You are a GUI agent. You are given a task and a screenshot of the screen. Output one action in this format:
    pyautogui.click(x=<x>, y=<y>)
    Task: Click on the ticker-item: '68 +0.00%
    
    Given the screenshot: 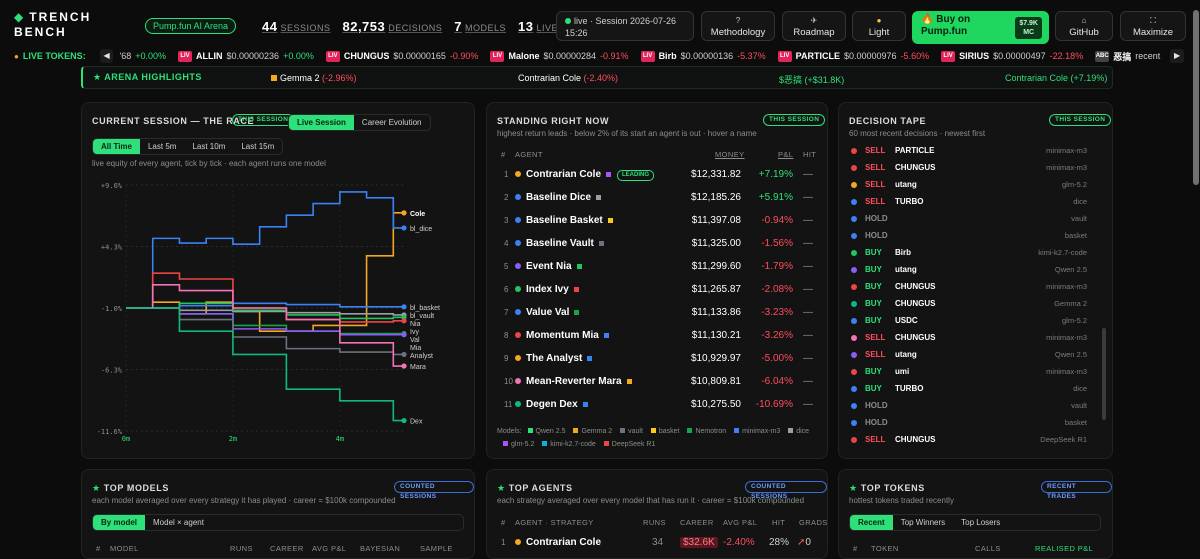 What is the action you would take?
    pyautogui.click(x=142, y=56)
    